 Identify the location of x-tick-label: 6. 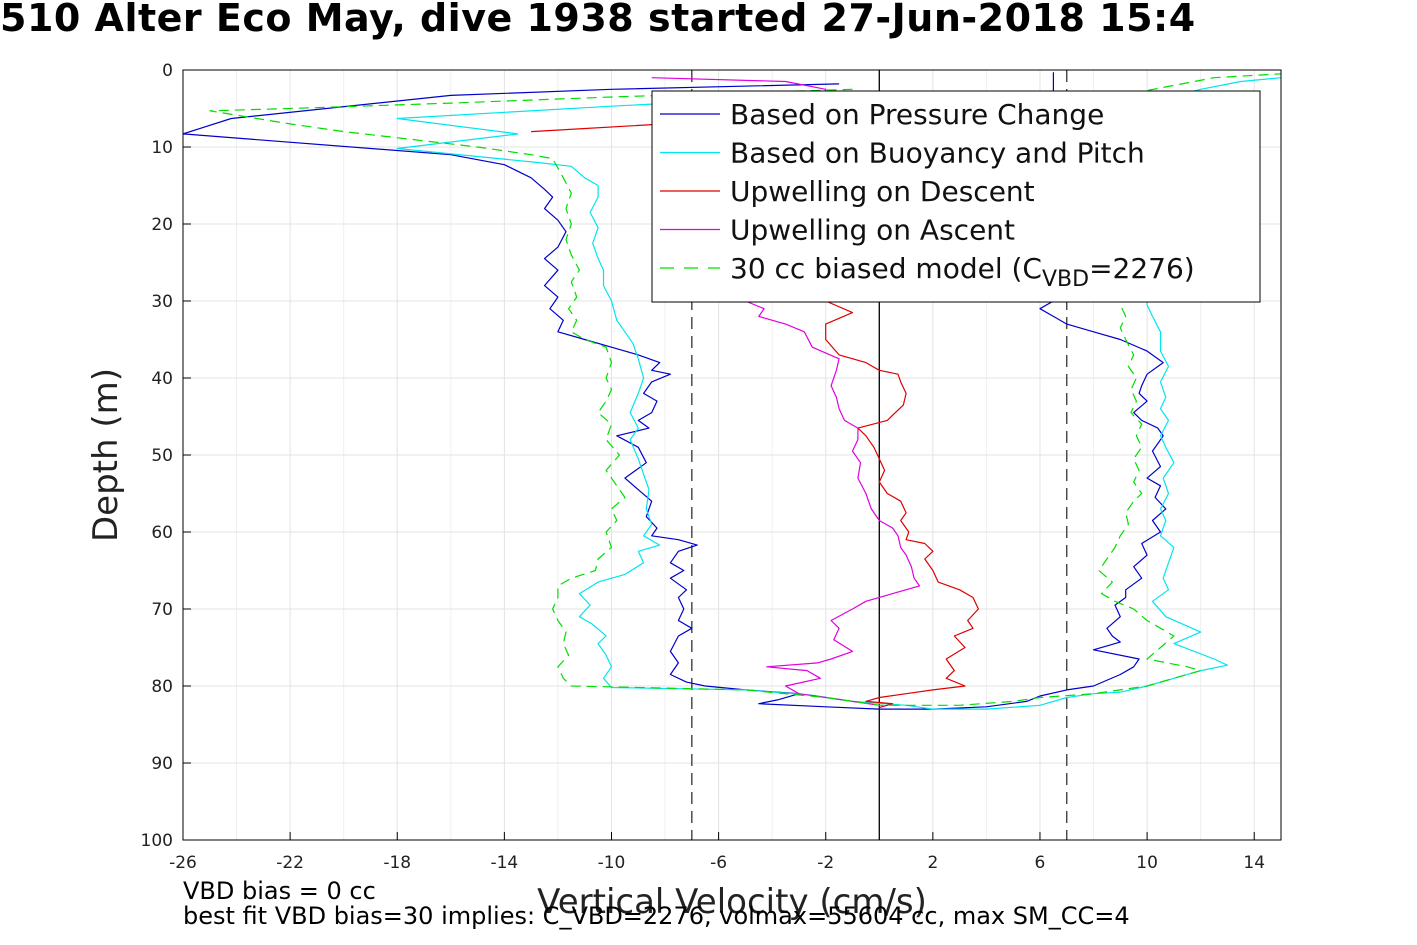
(1040, 863).